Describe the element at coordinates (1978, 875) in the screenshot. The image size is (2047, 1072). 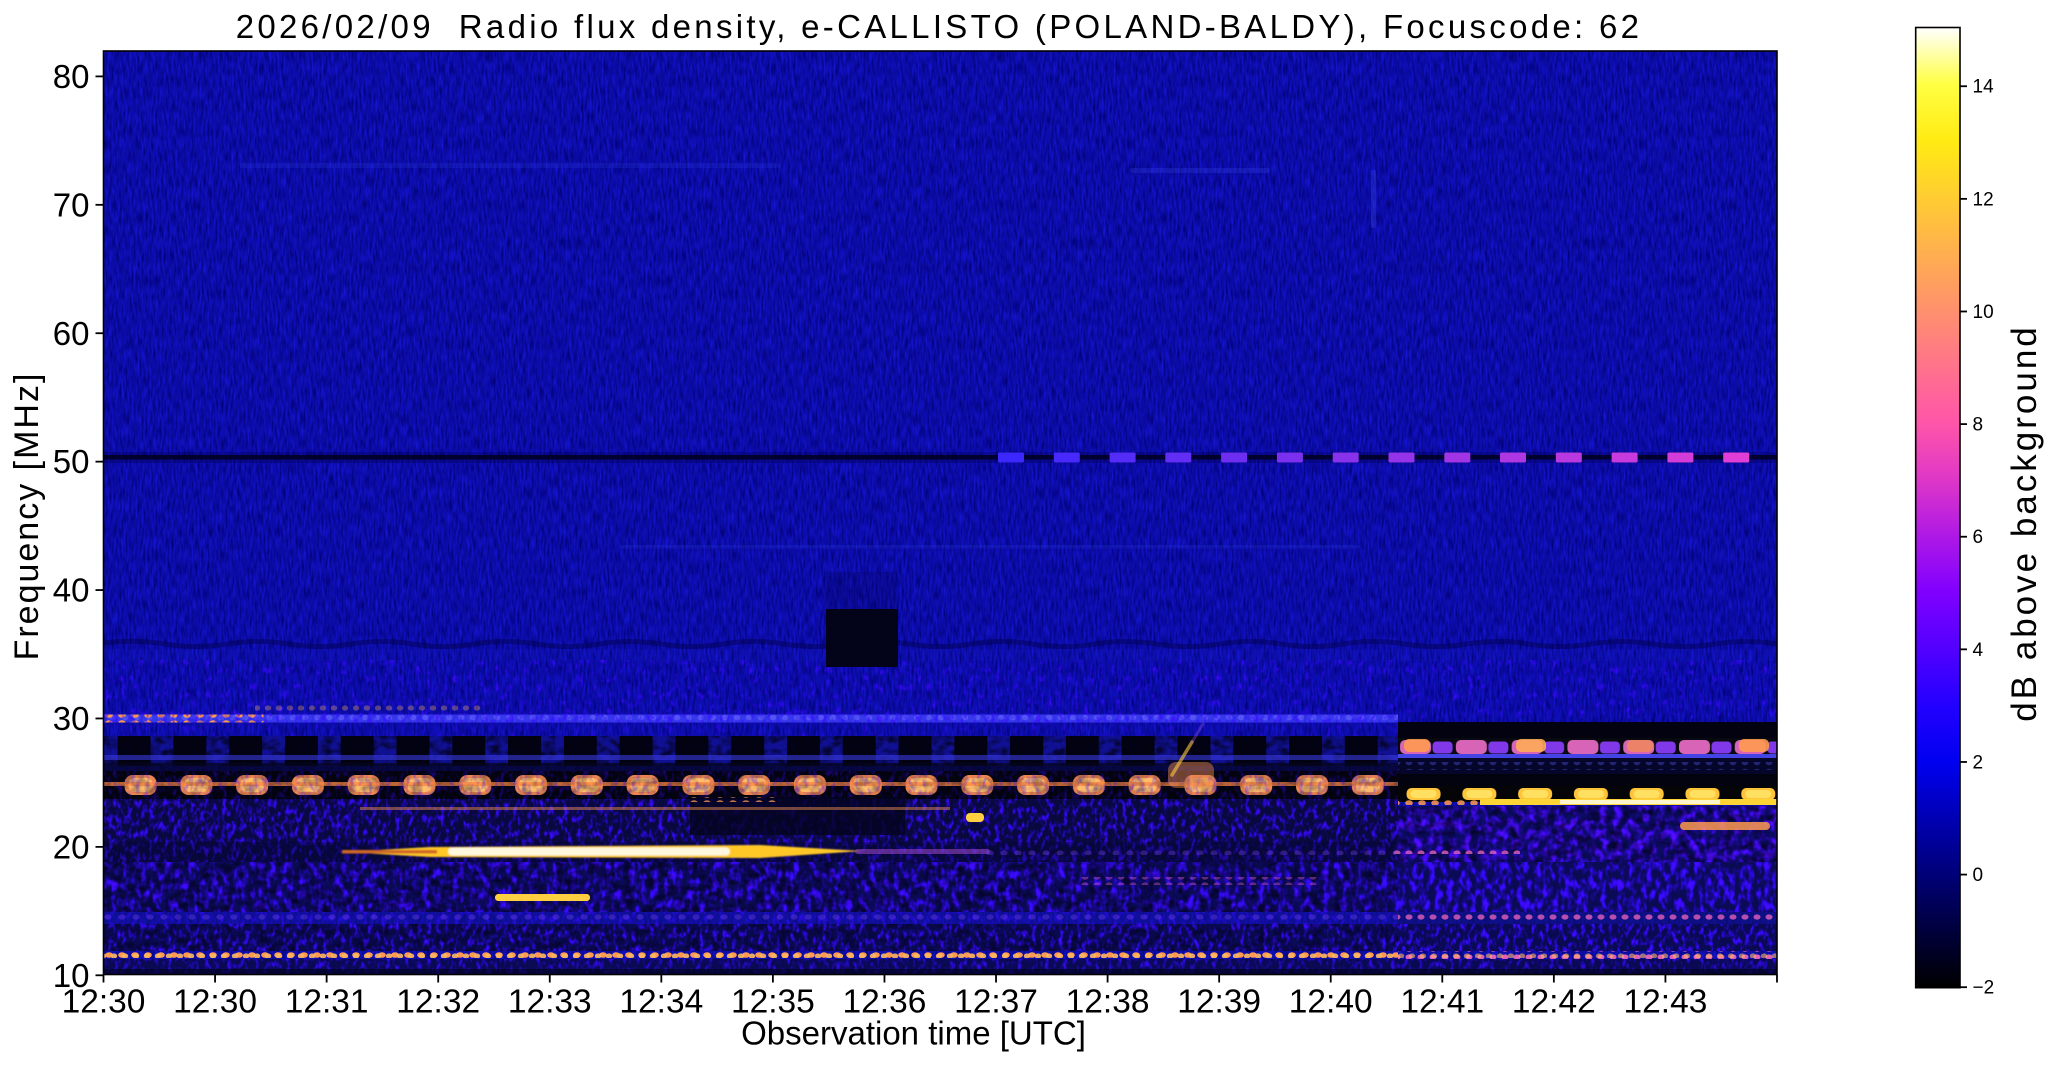
I see `svg-text: 0` at that location.